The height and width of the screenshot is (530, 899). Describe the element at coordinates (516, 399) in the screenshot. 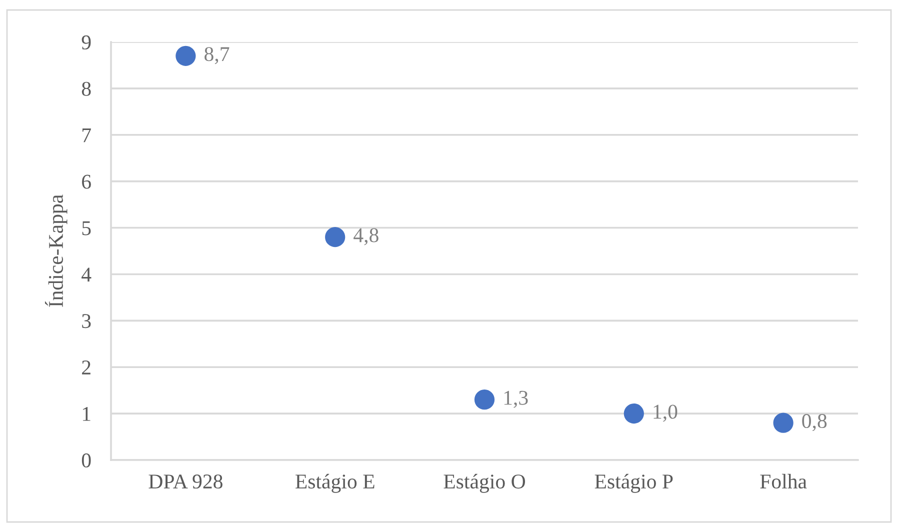

I see `data-label: 1,3` at that location.